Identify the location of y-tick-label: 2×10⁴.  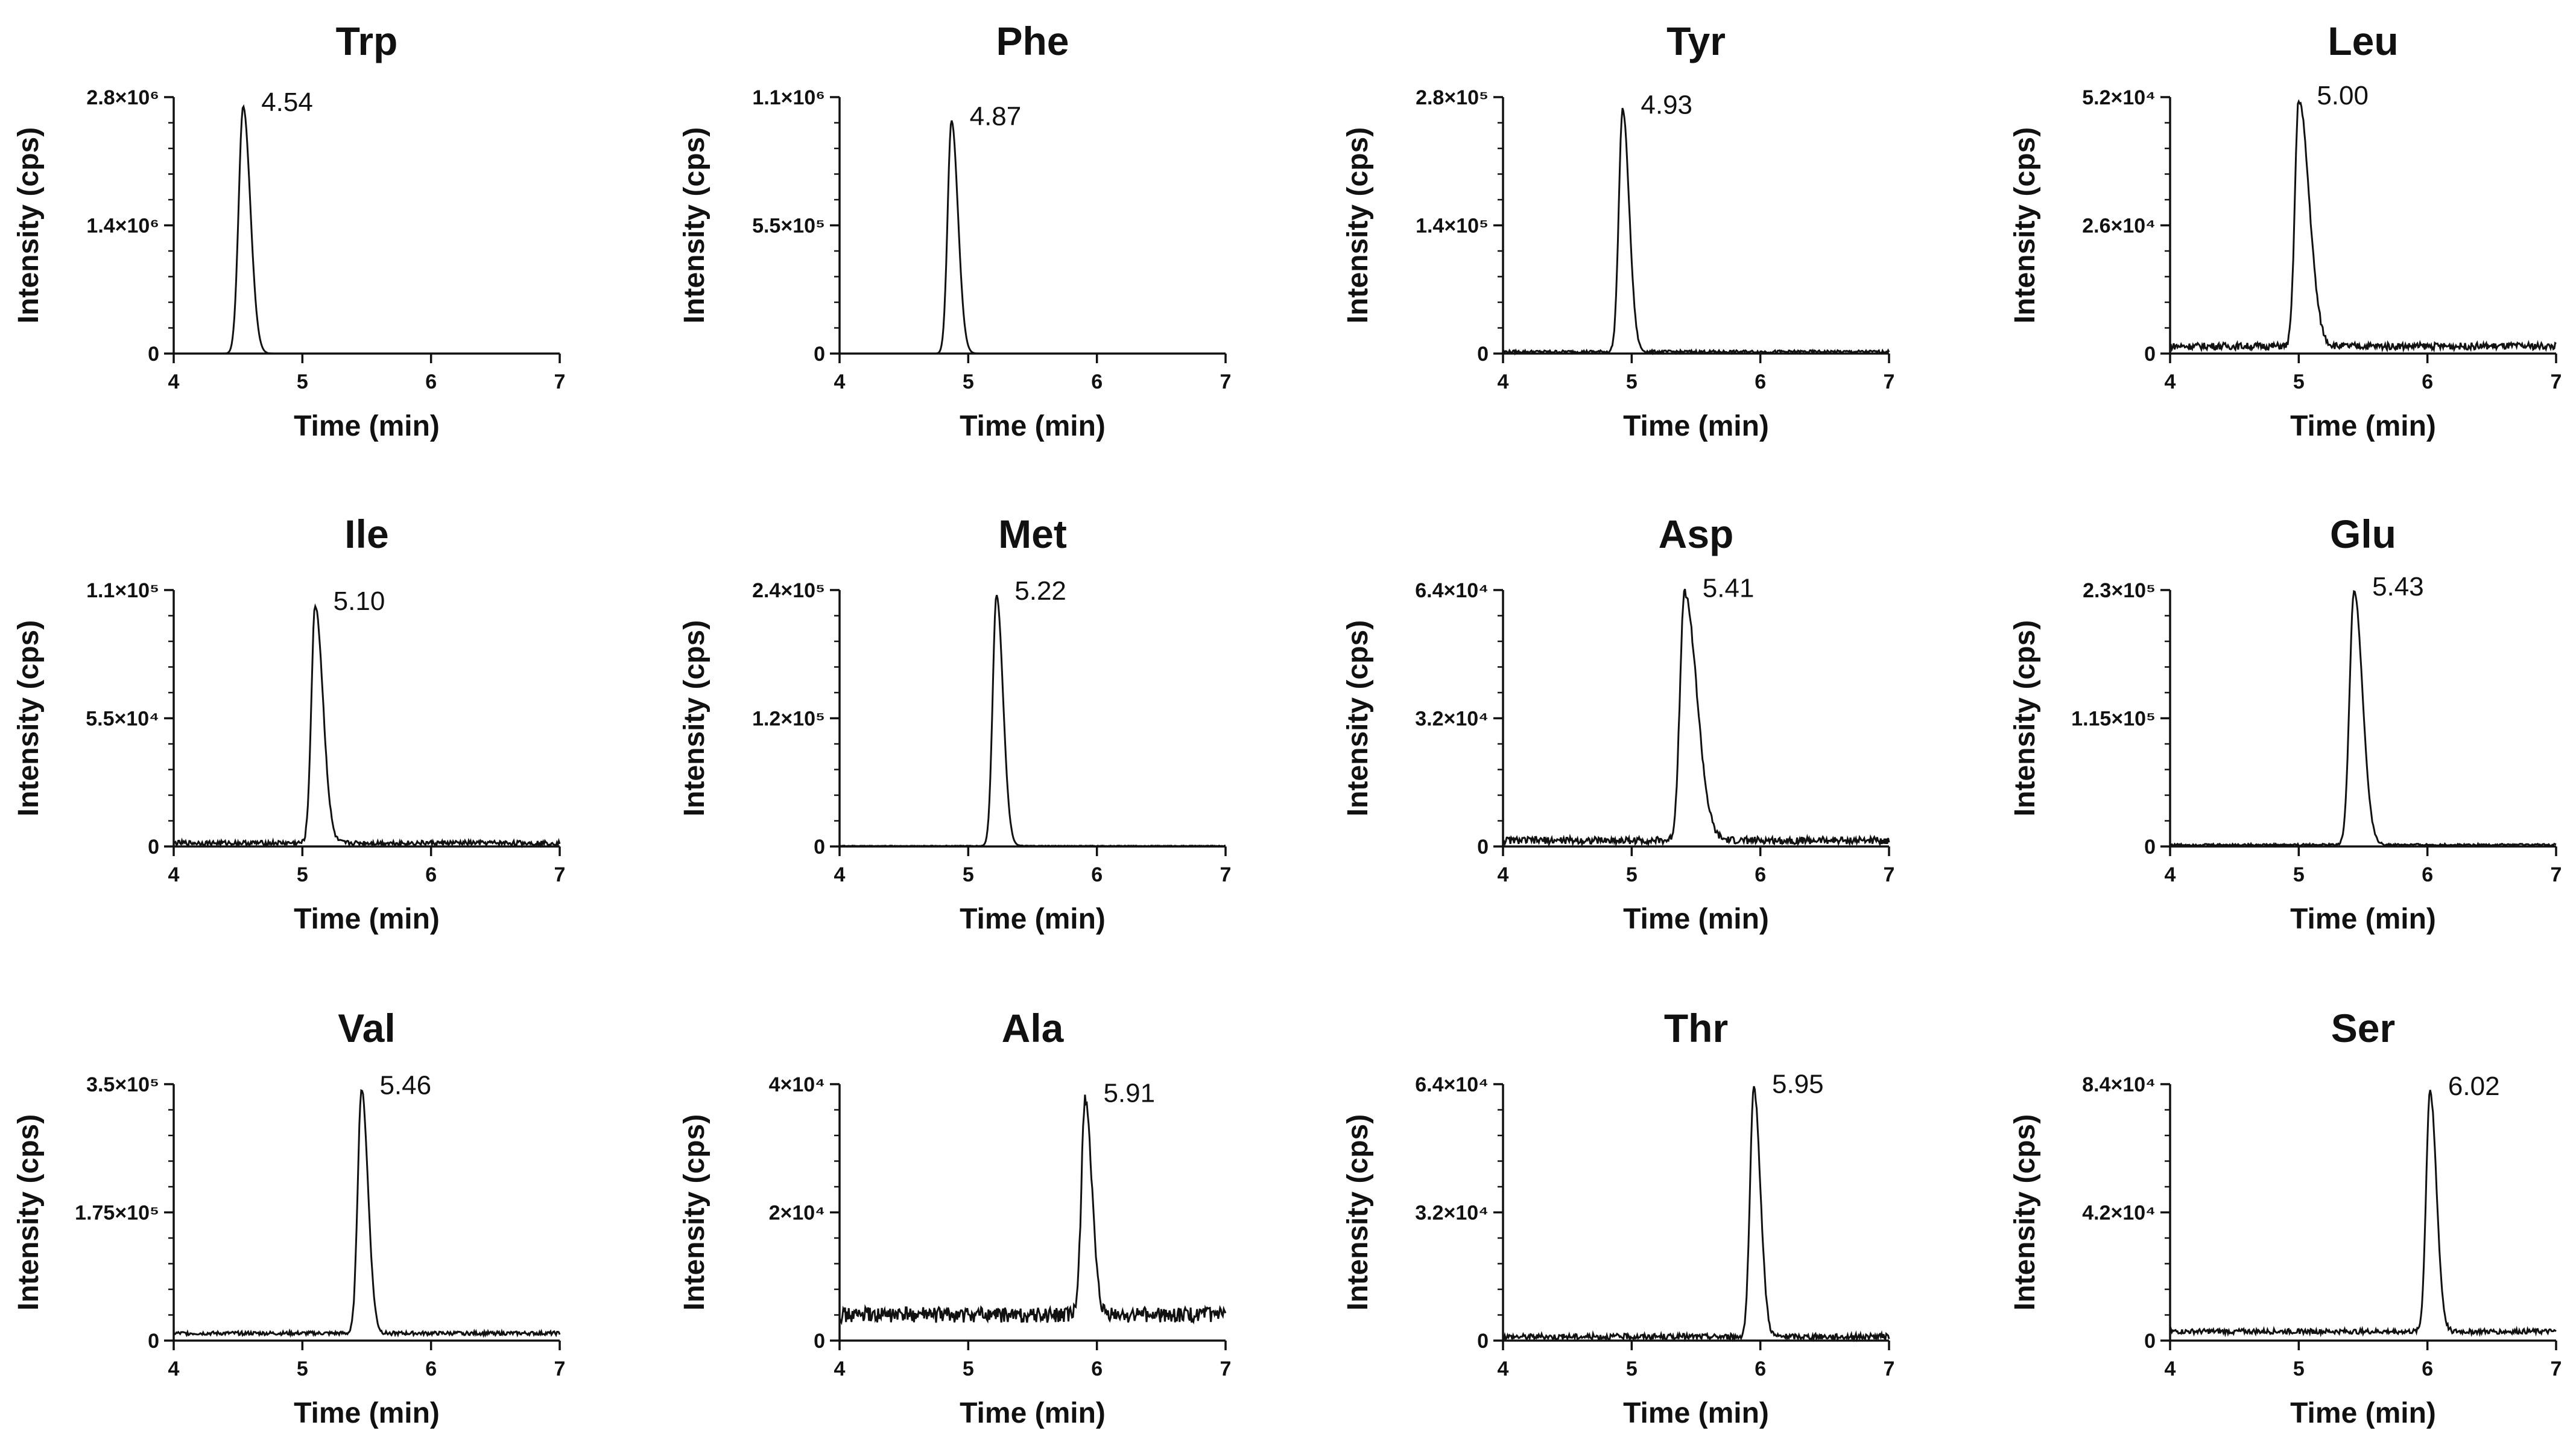
(797, 1213).